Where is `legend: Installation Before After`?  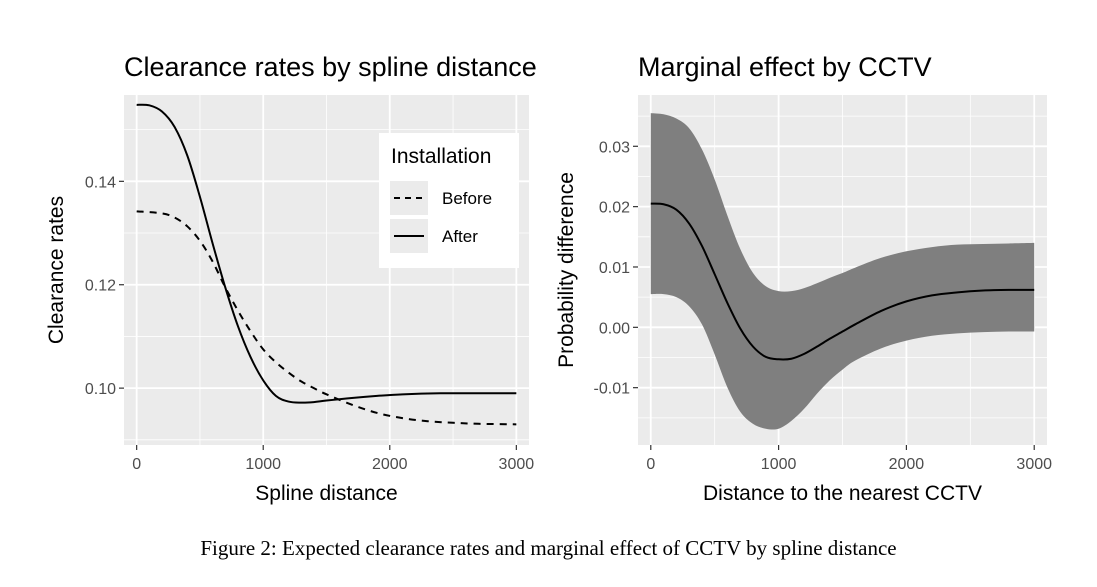
legend: Installation Before After is located at coordinates (449, 200).